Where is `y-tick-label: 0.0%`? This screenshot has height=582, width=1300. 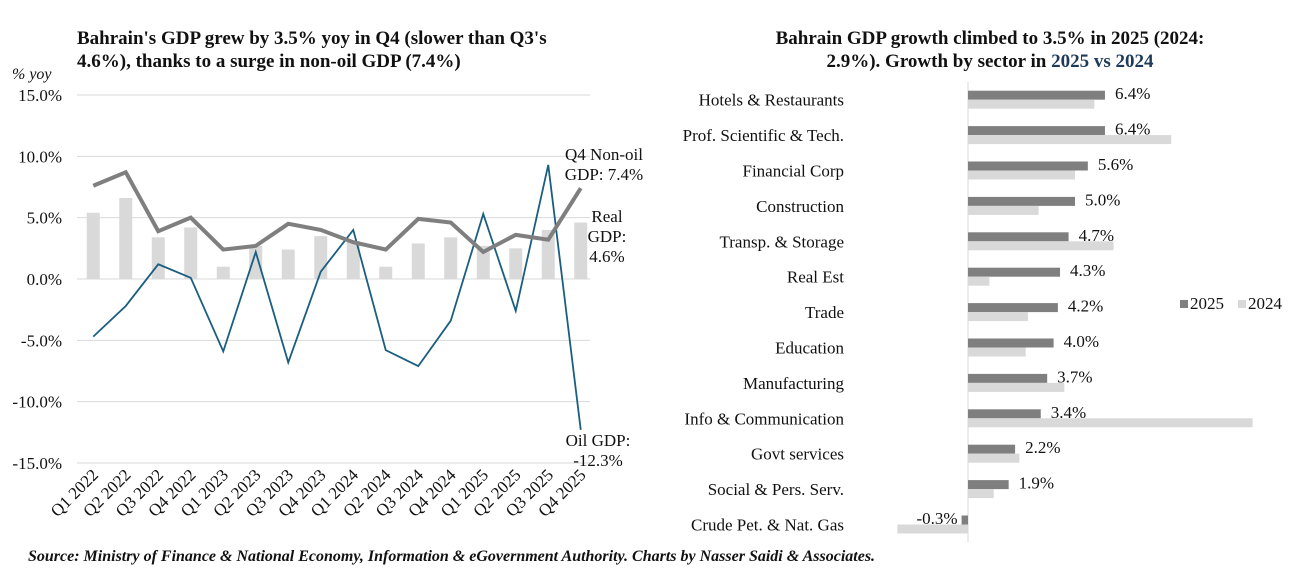
y-tick-label: 0.0% is located at coordinates (44, 279).